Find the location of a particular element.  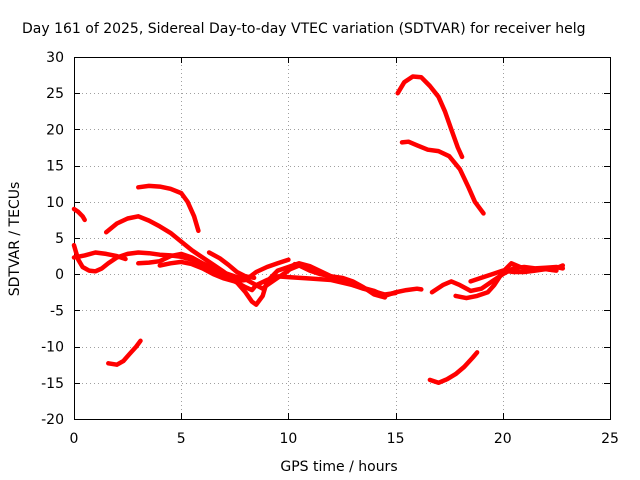

series-s12 is located at coordinates (442, 177).